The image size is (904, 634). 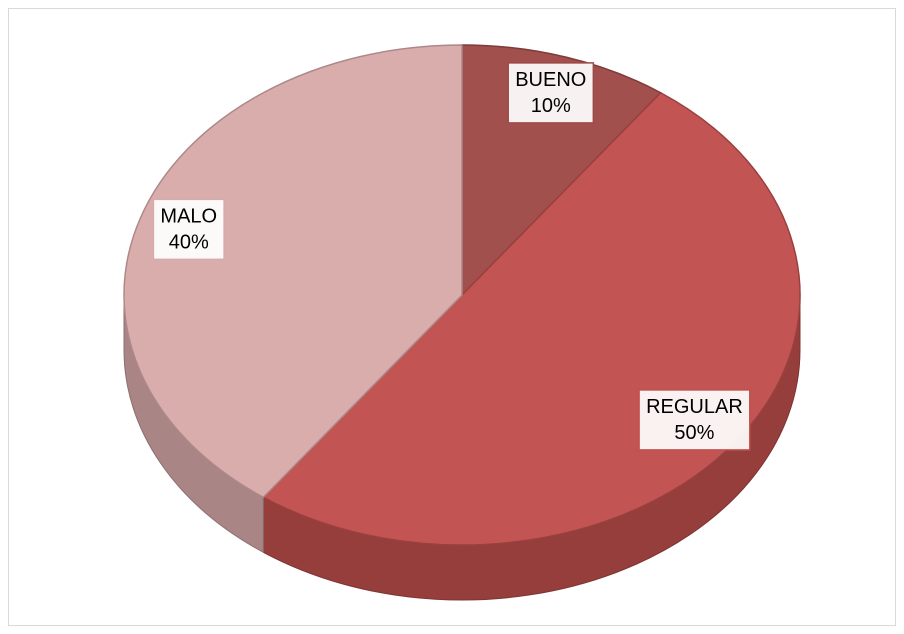 I want to click on data-label-value: 40%, so click(x=189, y=243).